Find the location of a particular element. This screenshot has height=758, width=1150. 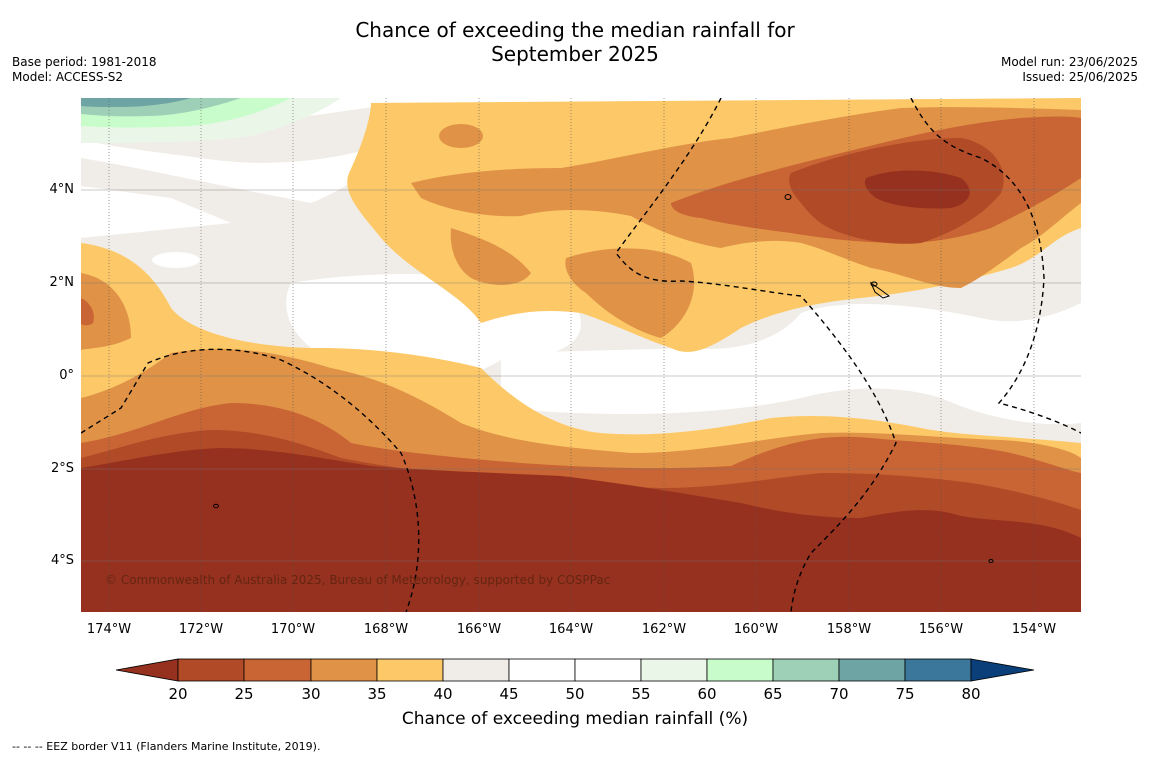

band-20-north is located at coordinates (917, 189).